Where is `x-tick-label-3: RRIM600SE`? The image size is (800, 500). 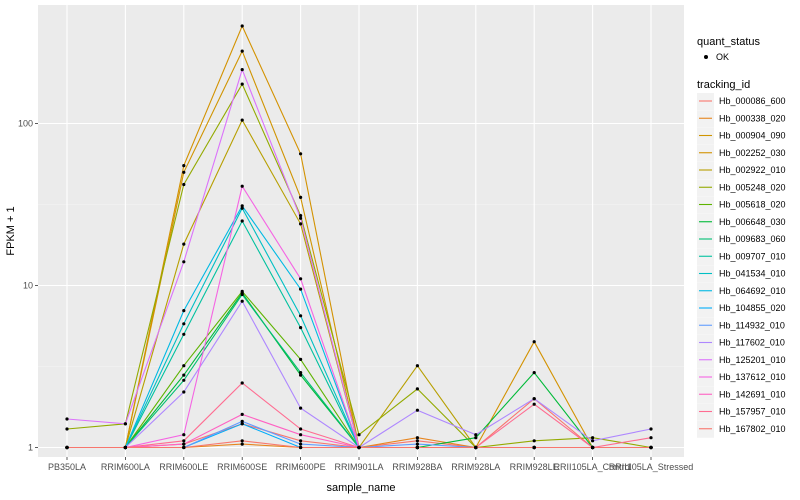 x-tick-label-3: RRIM600SE is located at coordinates (242, 467).